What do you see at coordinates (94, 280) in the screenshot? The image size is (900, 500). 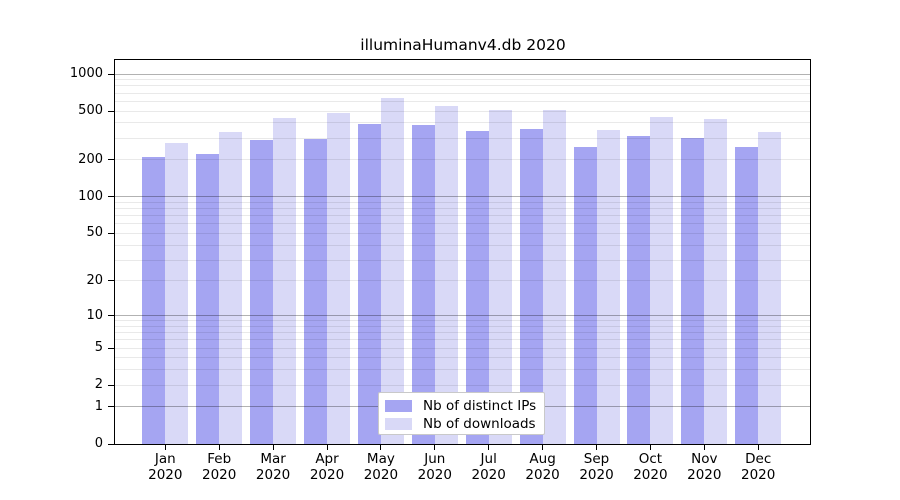 I see `y-tick-label: 20` at bounding box center [94, 280].